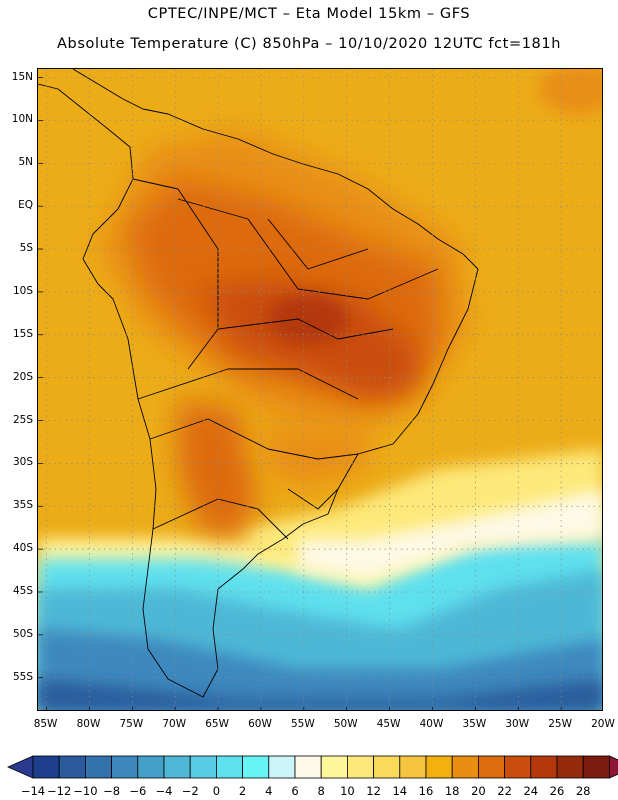 The image size is (618, 800). I want to click on colorbar-label: −10, so click(85, 791).